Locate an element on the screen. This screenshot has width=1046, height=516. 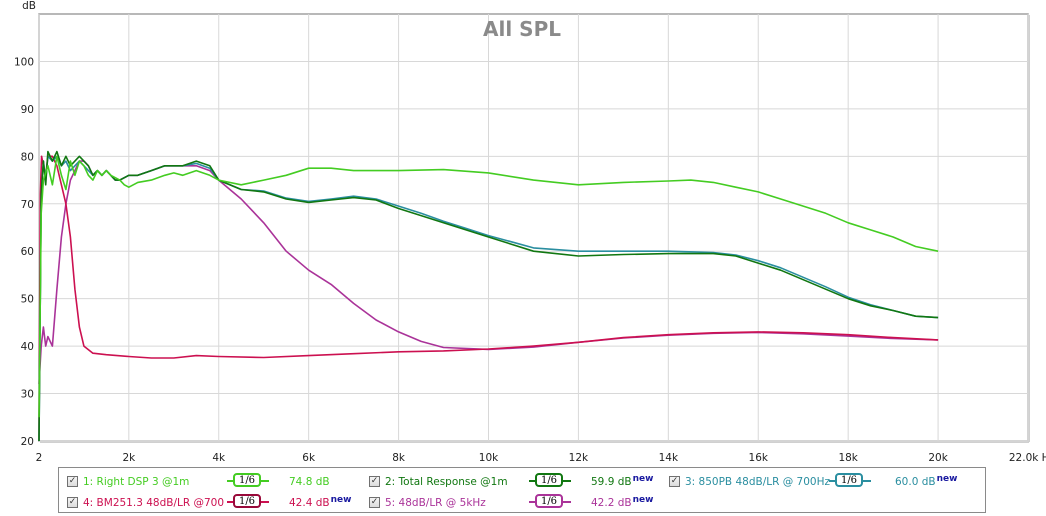
y-tick-label: 30 is located at coordinates (27, 395).